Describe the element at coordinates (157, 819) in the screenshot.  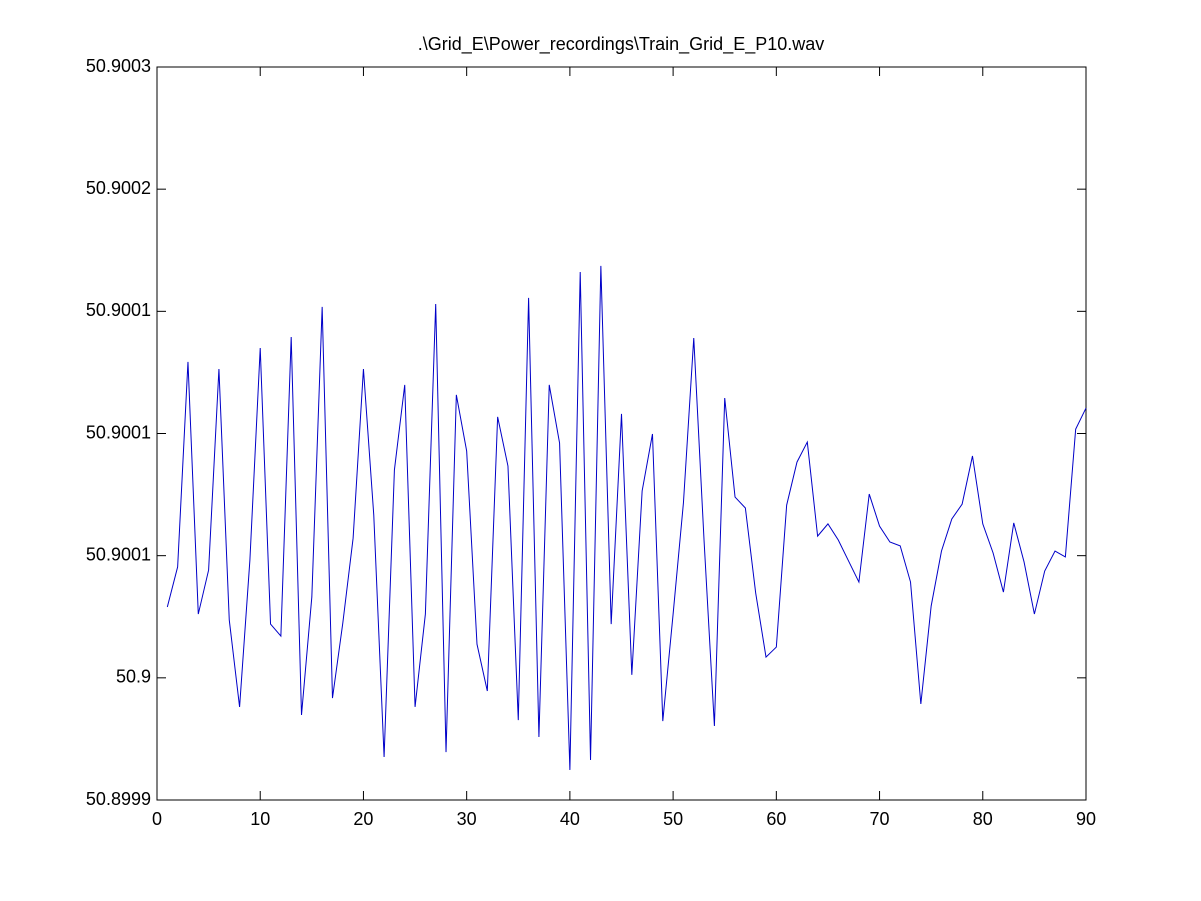
I see `x-tick-label: 0` at that location.